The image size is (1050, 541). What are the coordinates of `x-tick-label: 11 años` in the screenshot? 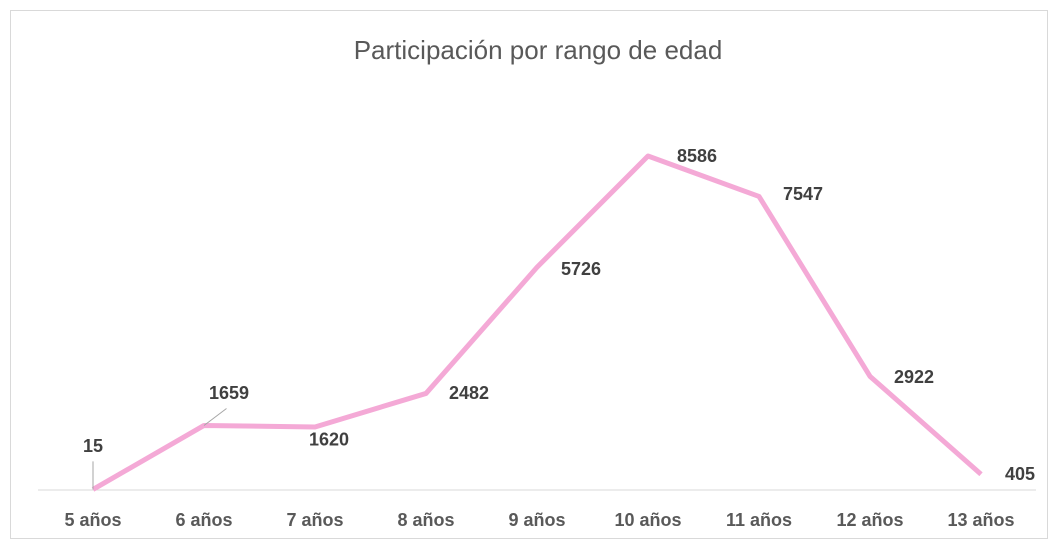 It's located at (759, 520).